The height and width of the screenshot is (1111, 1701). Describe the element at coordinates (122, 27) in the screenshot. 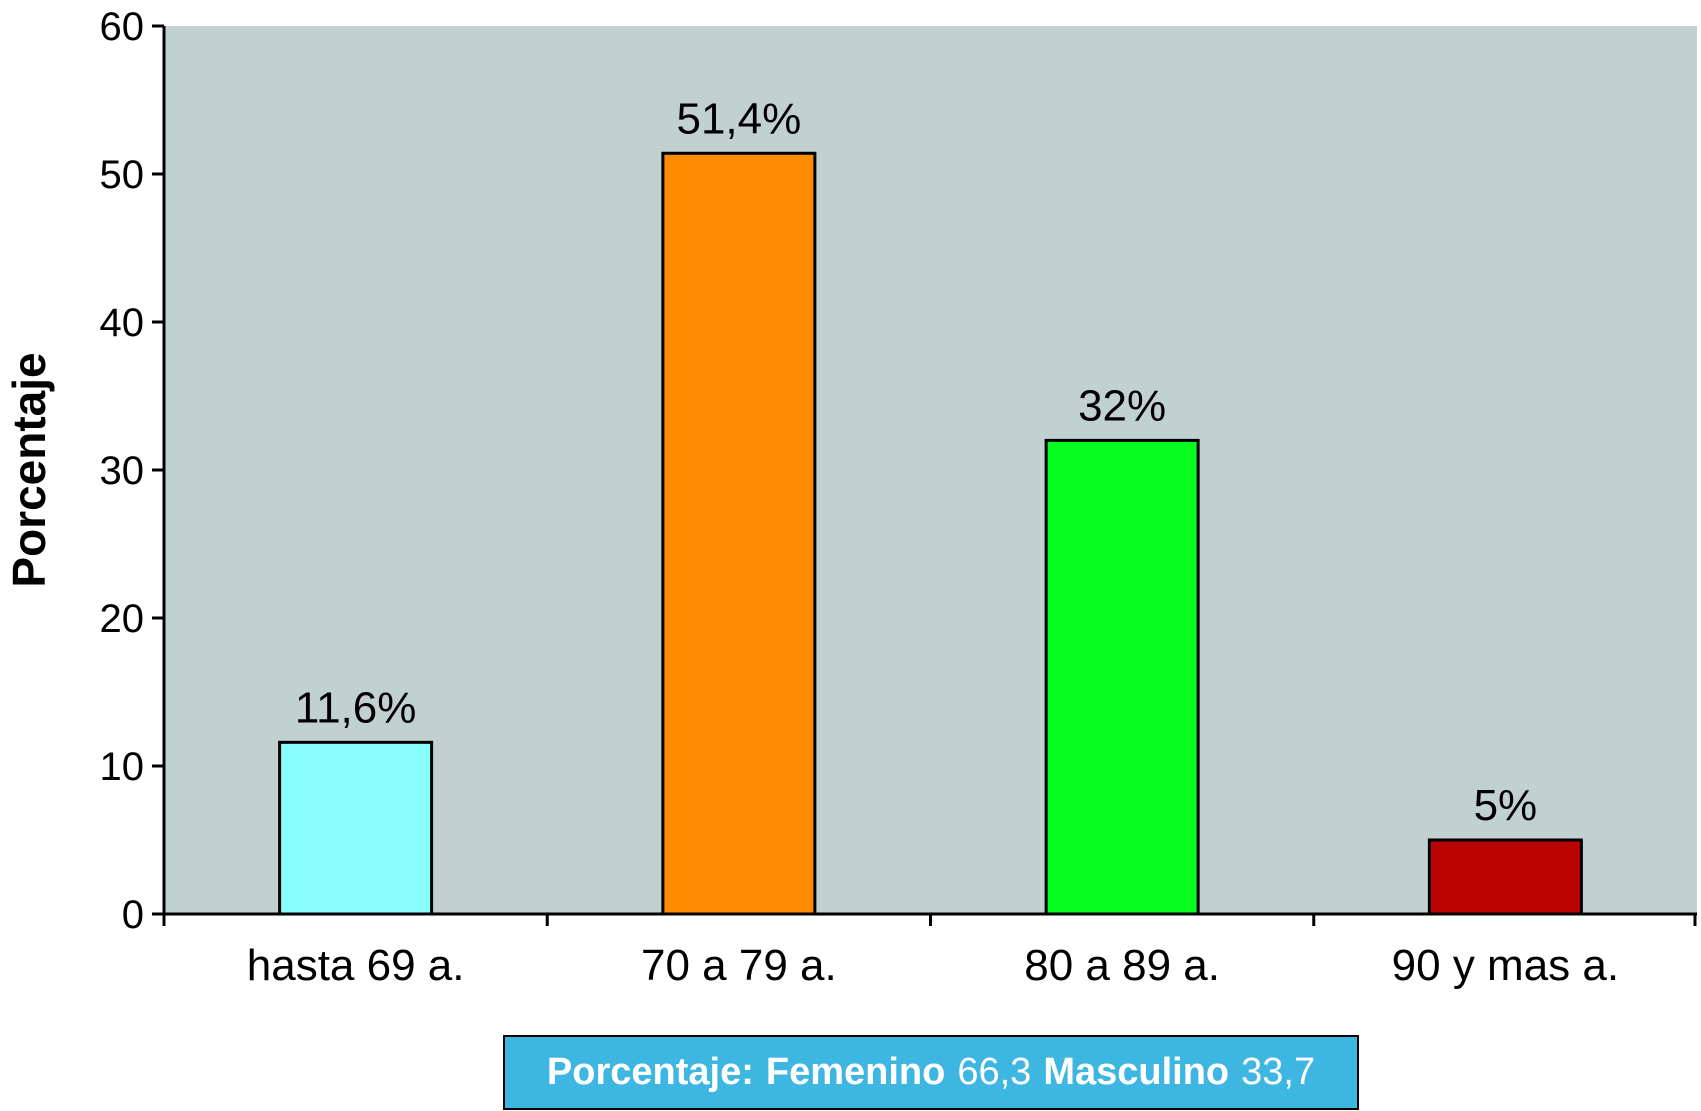

I see `y-tick-label-7: 60` at that location.